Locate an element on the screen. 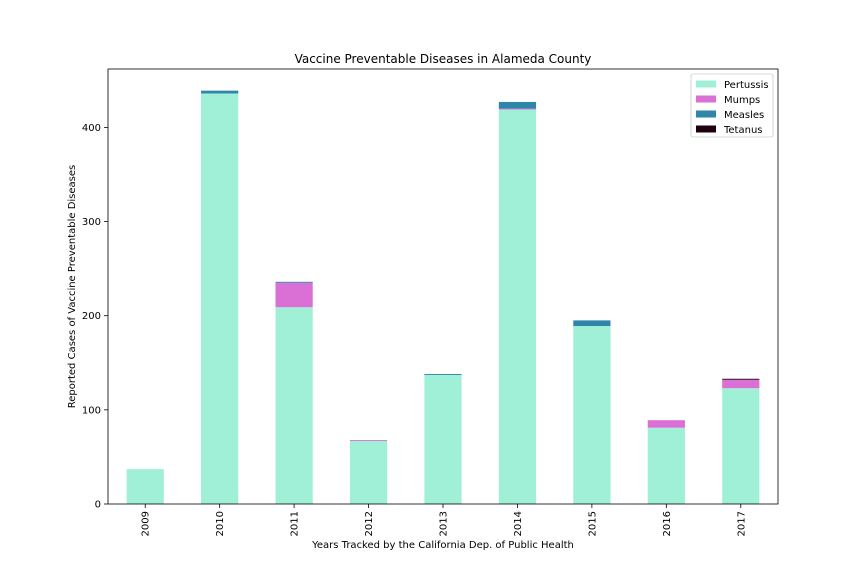 The image size is (864, 576). bar-measles-2015 is located at coordinates (592, 323).